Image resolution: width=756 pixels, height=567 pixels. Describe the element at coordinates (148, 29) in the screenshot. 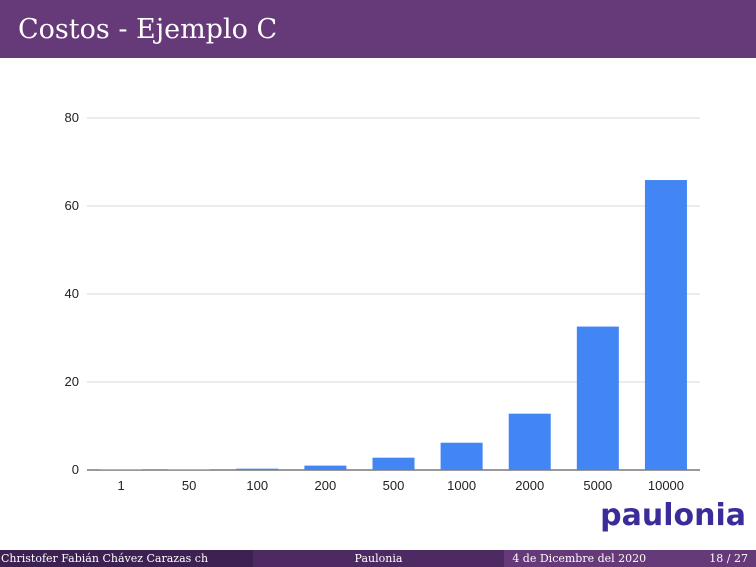

I see `slide-title: Costos - Ejemplo C` at that location.